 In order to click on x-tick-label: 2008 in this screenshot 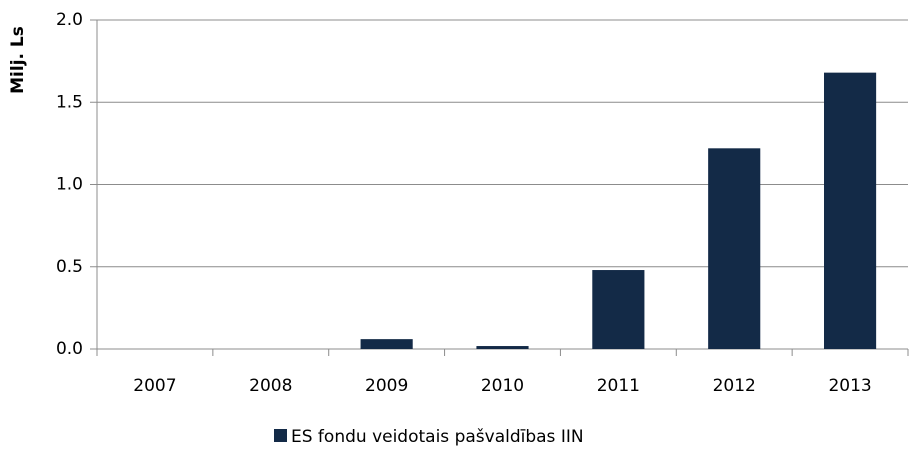, I will do `click(270, 386)`.